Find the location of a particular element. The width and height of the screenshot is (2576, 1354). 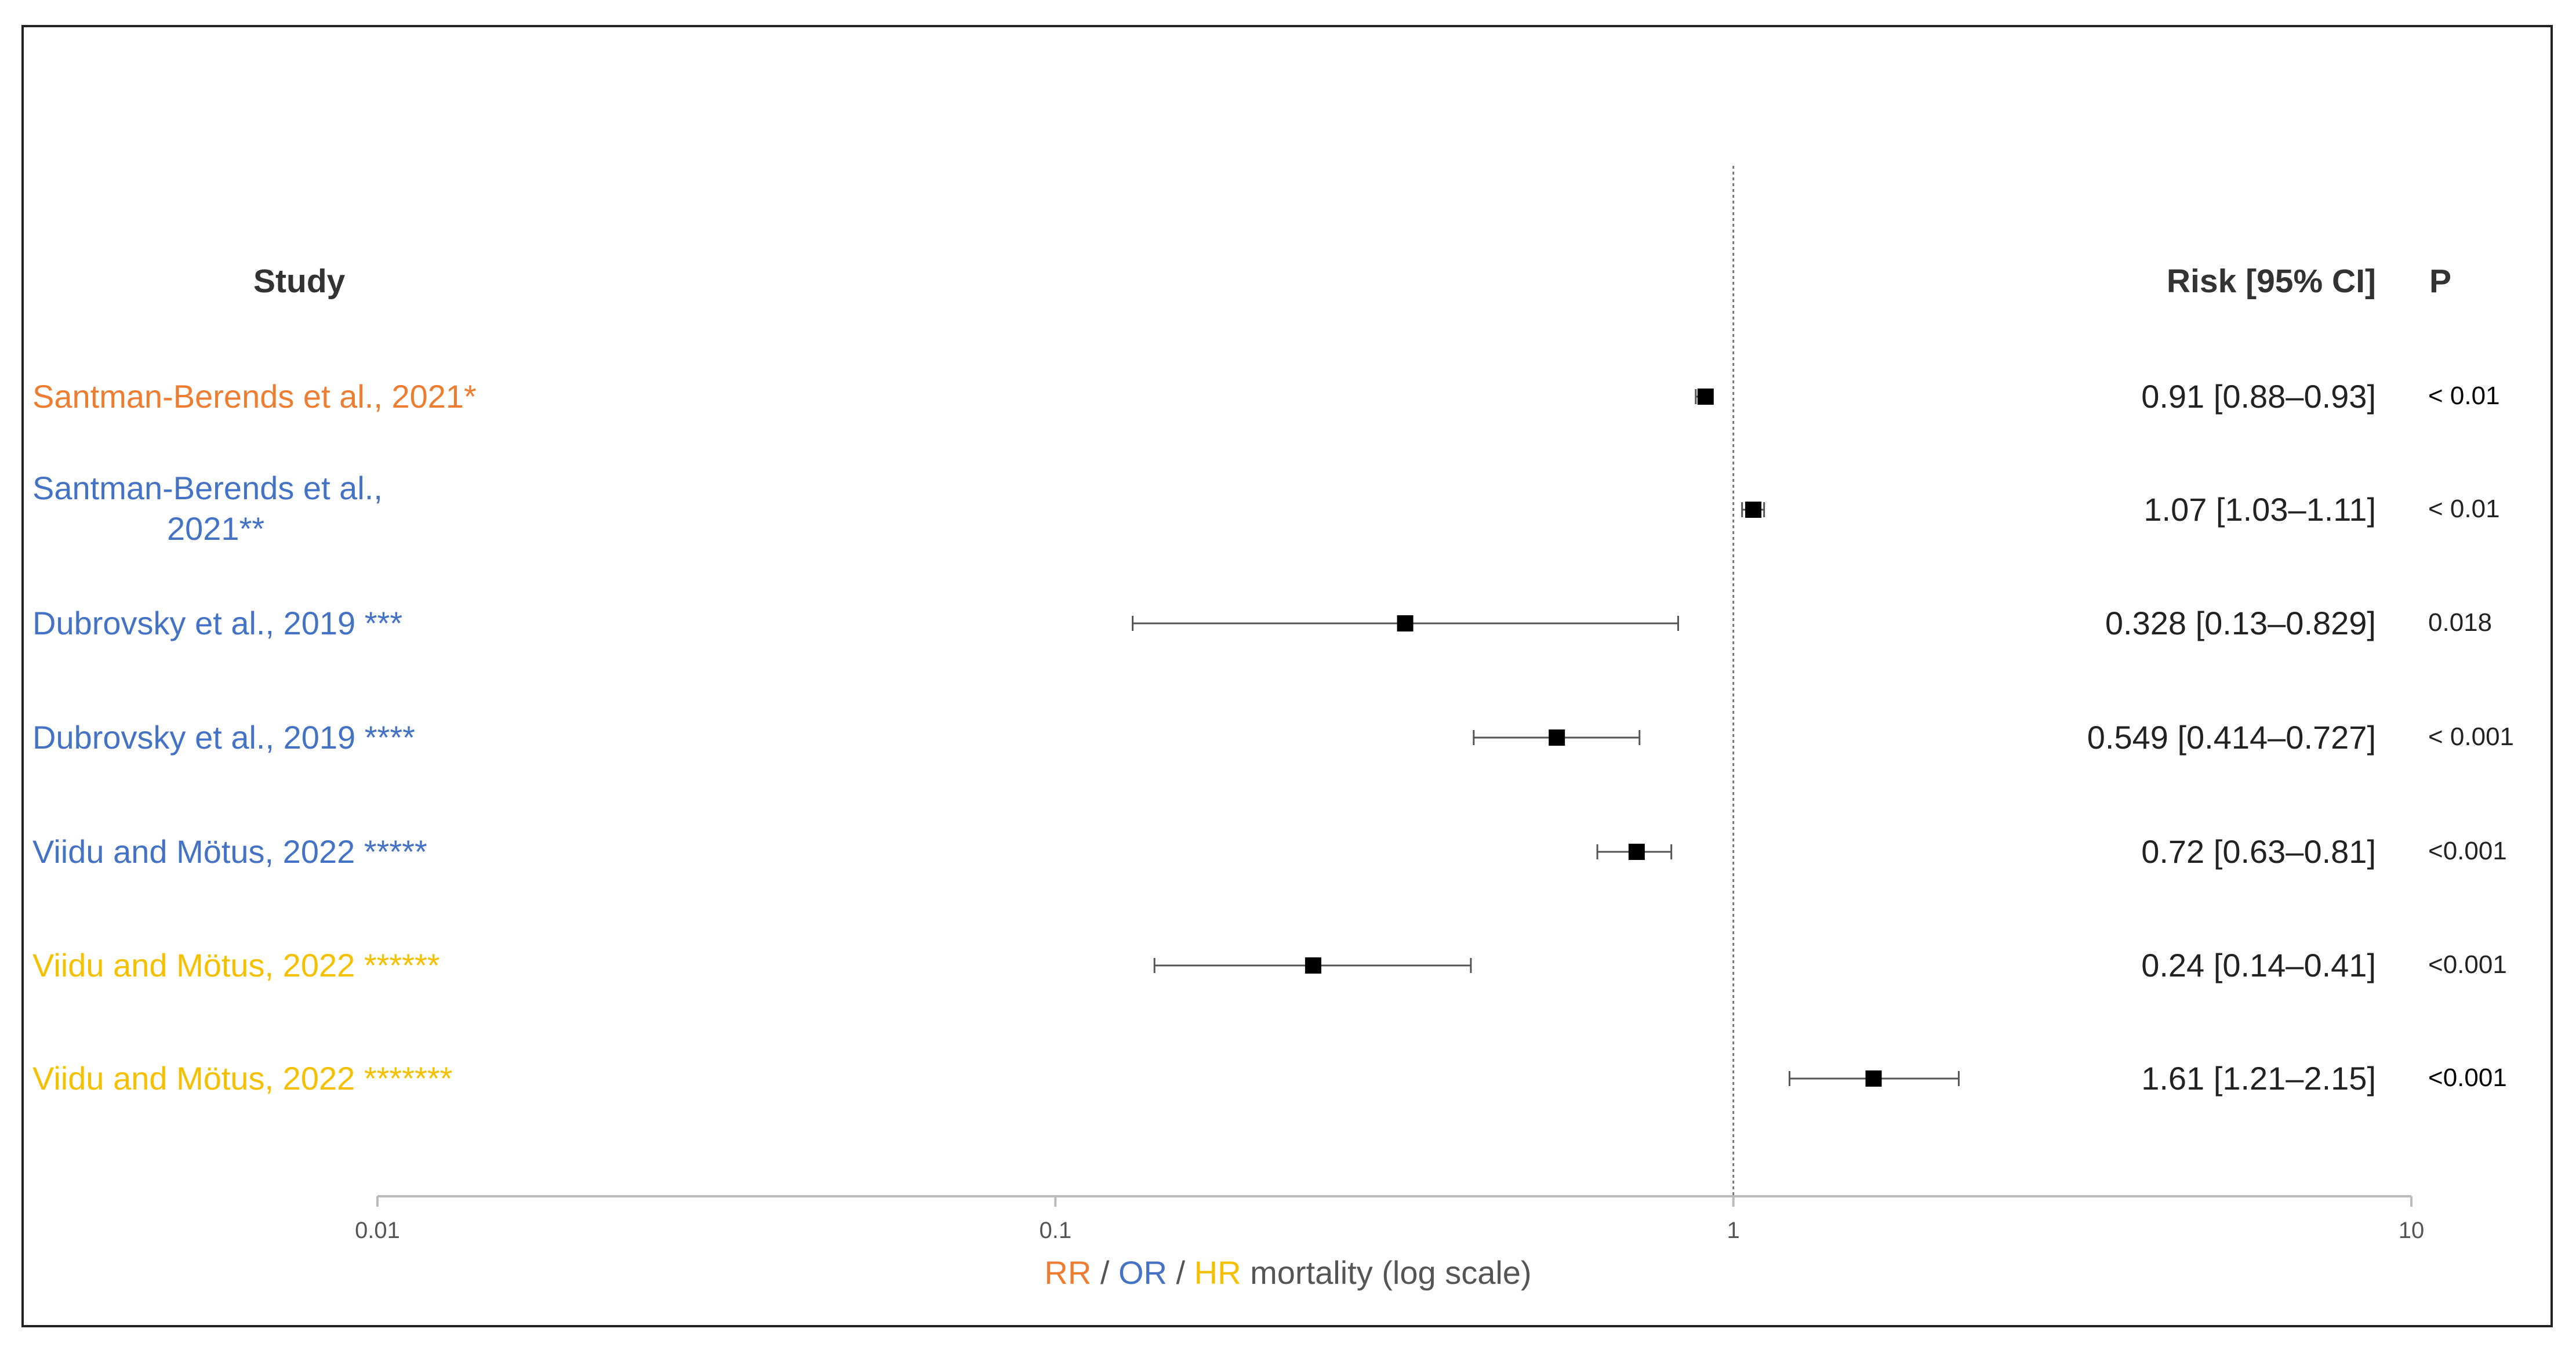

study-label: Dubrovsky et al., 2019 **** is located at coordinates (223, 738).